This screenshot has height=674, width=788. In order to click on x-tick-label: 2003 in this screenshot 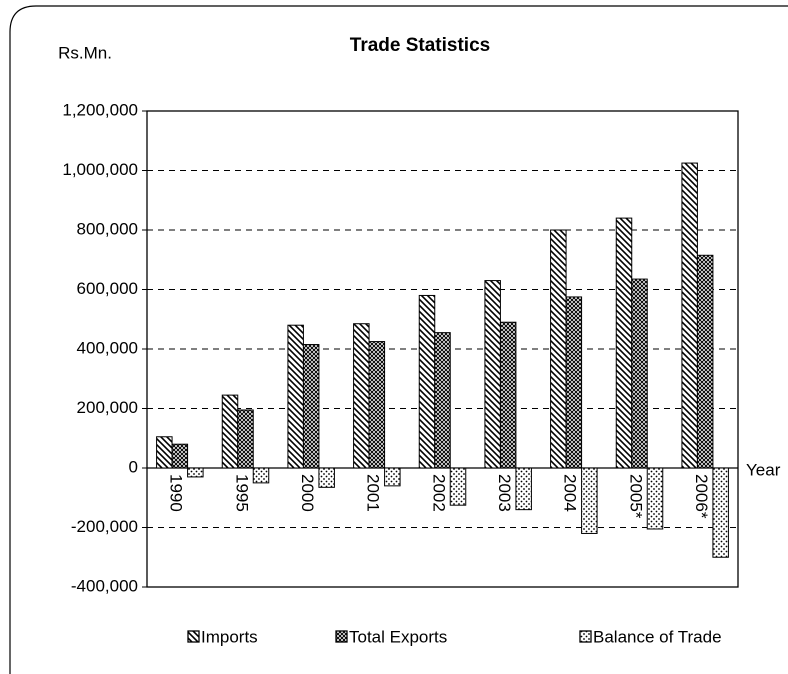, I will do `click(504, 493)`.